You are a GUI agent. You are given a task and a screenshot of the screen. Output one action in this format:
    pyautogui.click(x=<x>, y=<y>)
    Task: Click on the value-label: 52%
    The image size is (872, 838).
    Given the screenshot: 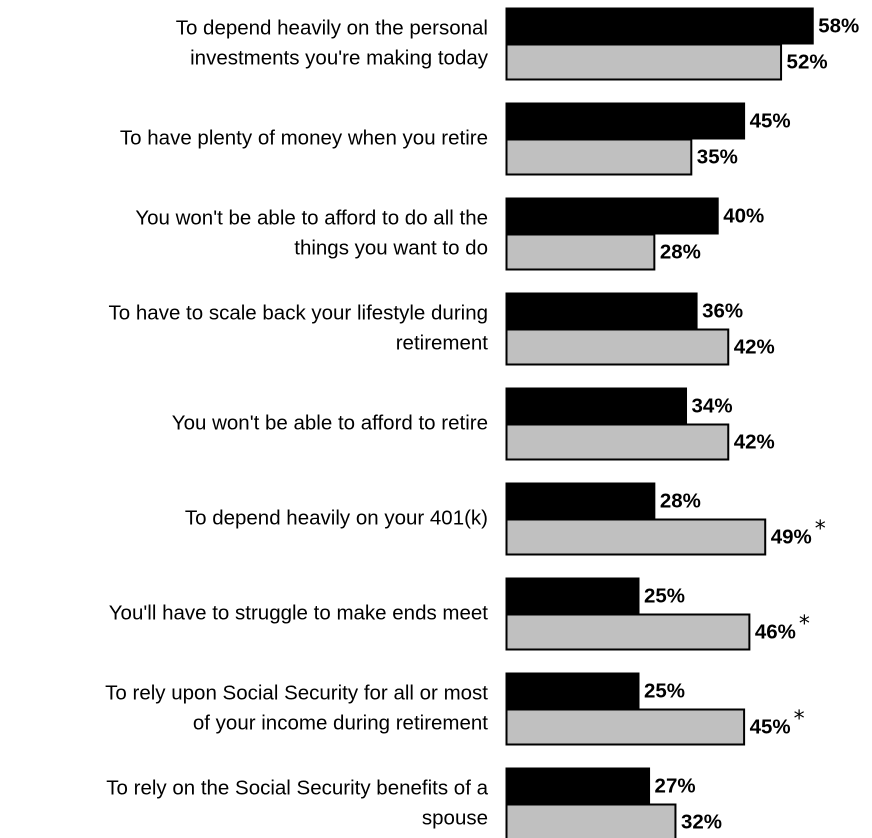 What is the action you would take?
    pyautogui.click(x=807, y=61)
    